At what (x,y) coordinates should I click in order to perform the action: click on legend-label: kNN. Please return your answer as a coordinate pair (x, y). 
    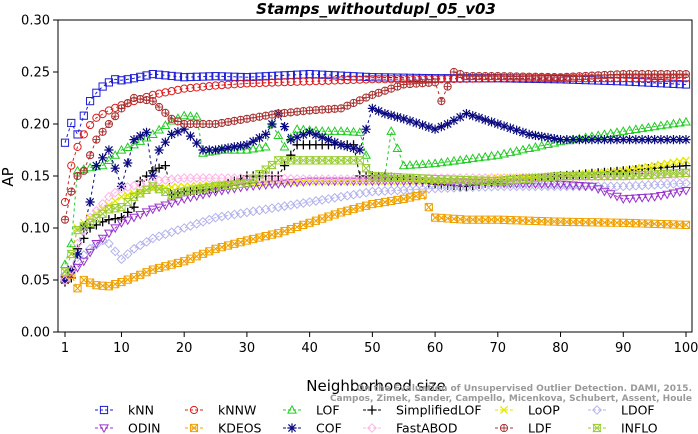
    Looking at the image, I should click on (141, 410).